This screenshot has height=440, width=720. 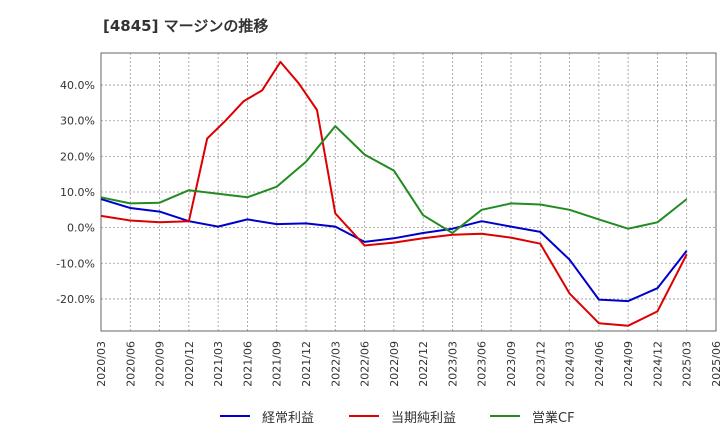 What do you see at coordinates (482, 364) in the screenshot?
I see `x-tick-label: 2023/06` at bounding box center [482, 364].